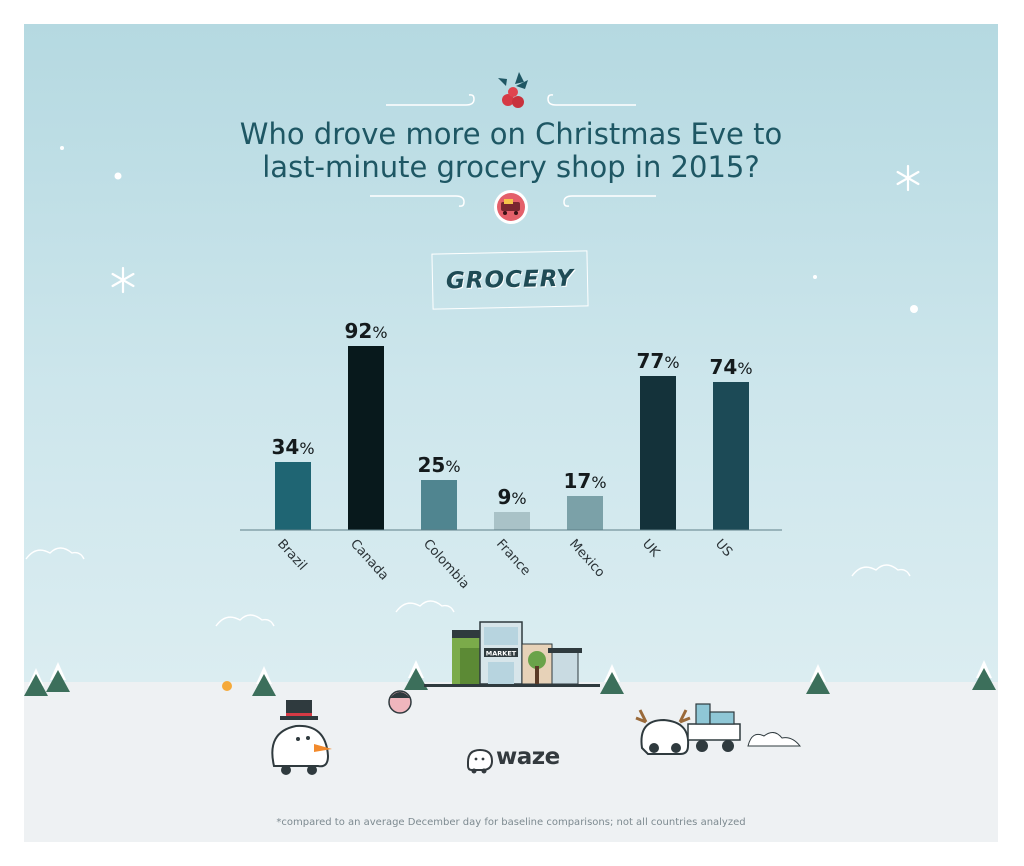 Image resolution: width=1024 pixels, height=866 pixels. What do you see at coordinates (511, 167) in the screenshot?
I see `title-line-2: last-minute grocery shop in 2015?` at bounding box center [511, 167].